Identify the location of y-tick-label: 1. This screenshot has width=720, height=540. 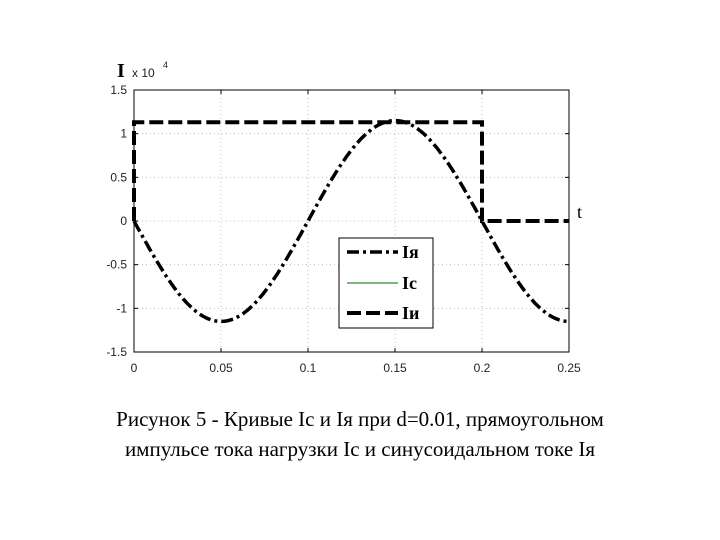
(123, 134).